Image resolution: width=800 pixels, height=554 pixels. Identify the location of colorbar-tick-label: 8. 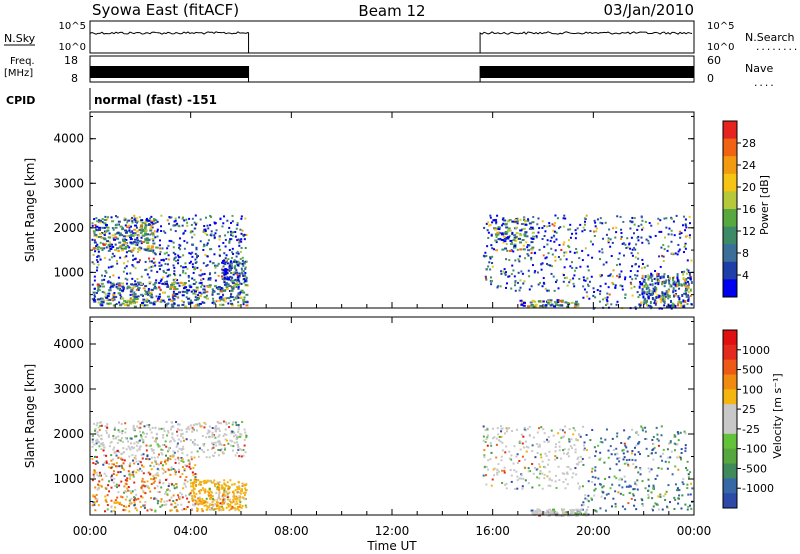
(745, 253).